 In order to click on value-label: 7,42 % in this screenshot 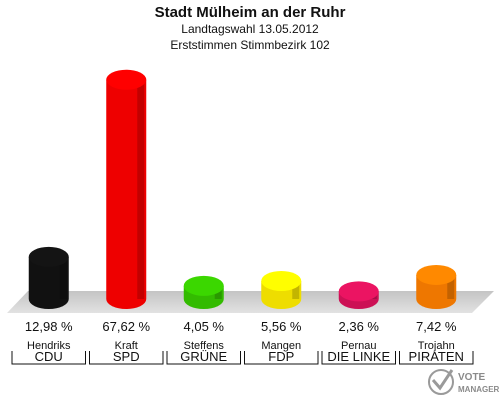, I will do `click(436, 326)`.